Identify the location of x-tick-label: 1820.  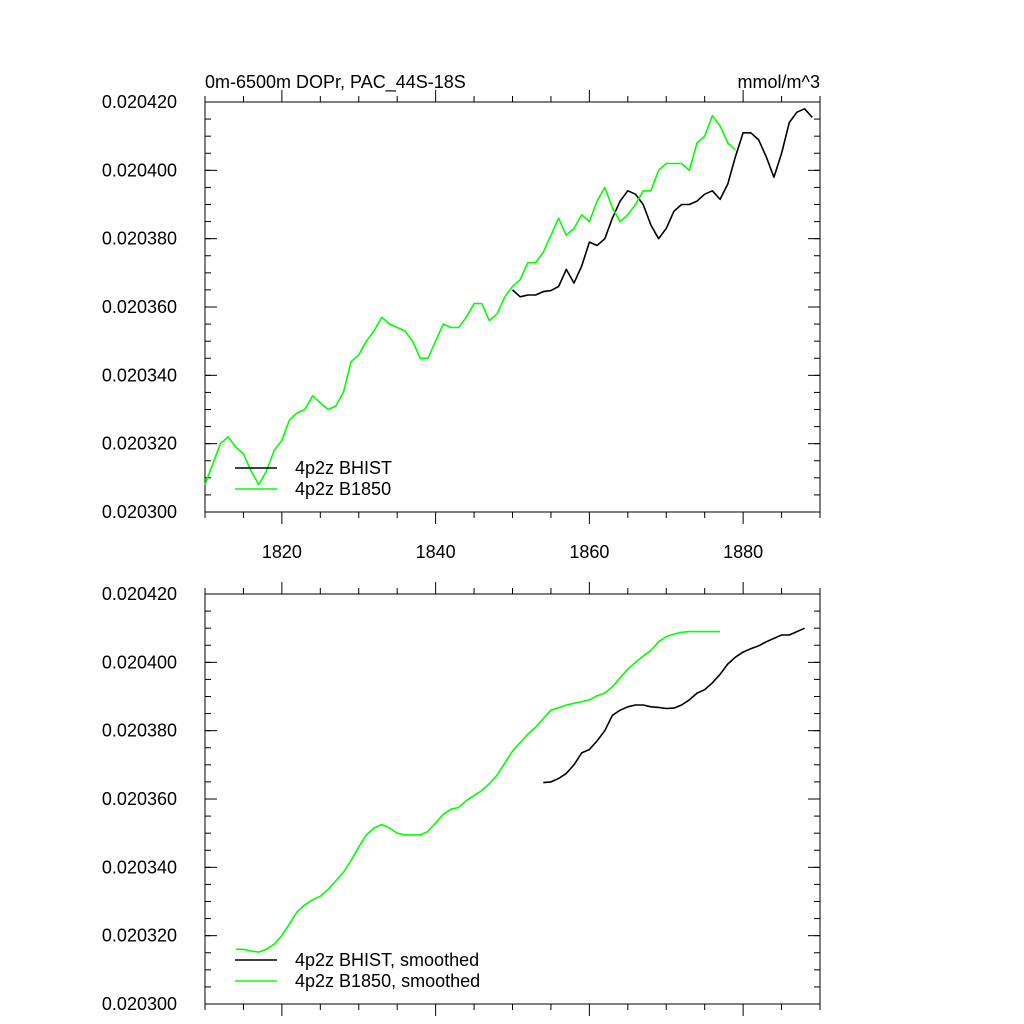
(282, 552).